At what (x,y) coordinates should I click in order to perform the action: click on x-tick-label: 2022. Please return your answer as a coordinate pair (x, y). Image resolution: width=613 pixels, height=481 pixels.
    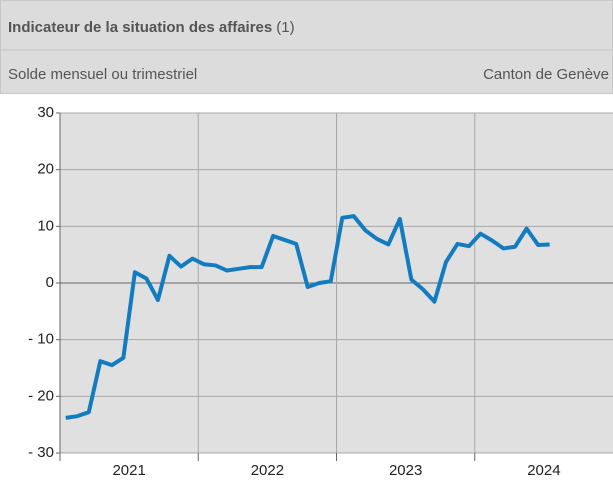
    Looking at the image, I should click on (267, 470).